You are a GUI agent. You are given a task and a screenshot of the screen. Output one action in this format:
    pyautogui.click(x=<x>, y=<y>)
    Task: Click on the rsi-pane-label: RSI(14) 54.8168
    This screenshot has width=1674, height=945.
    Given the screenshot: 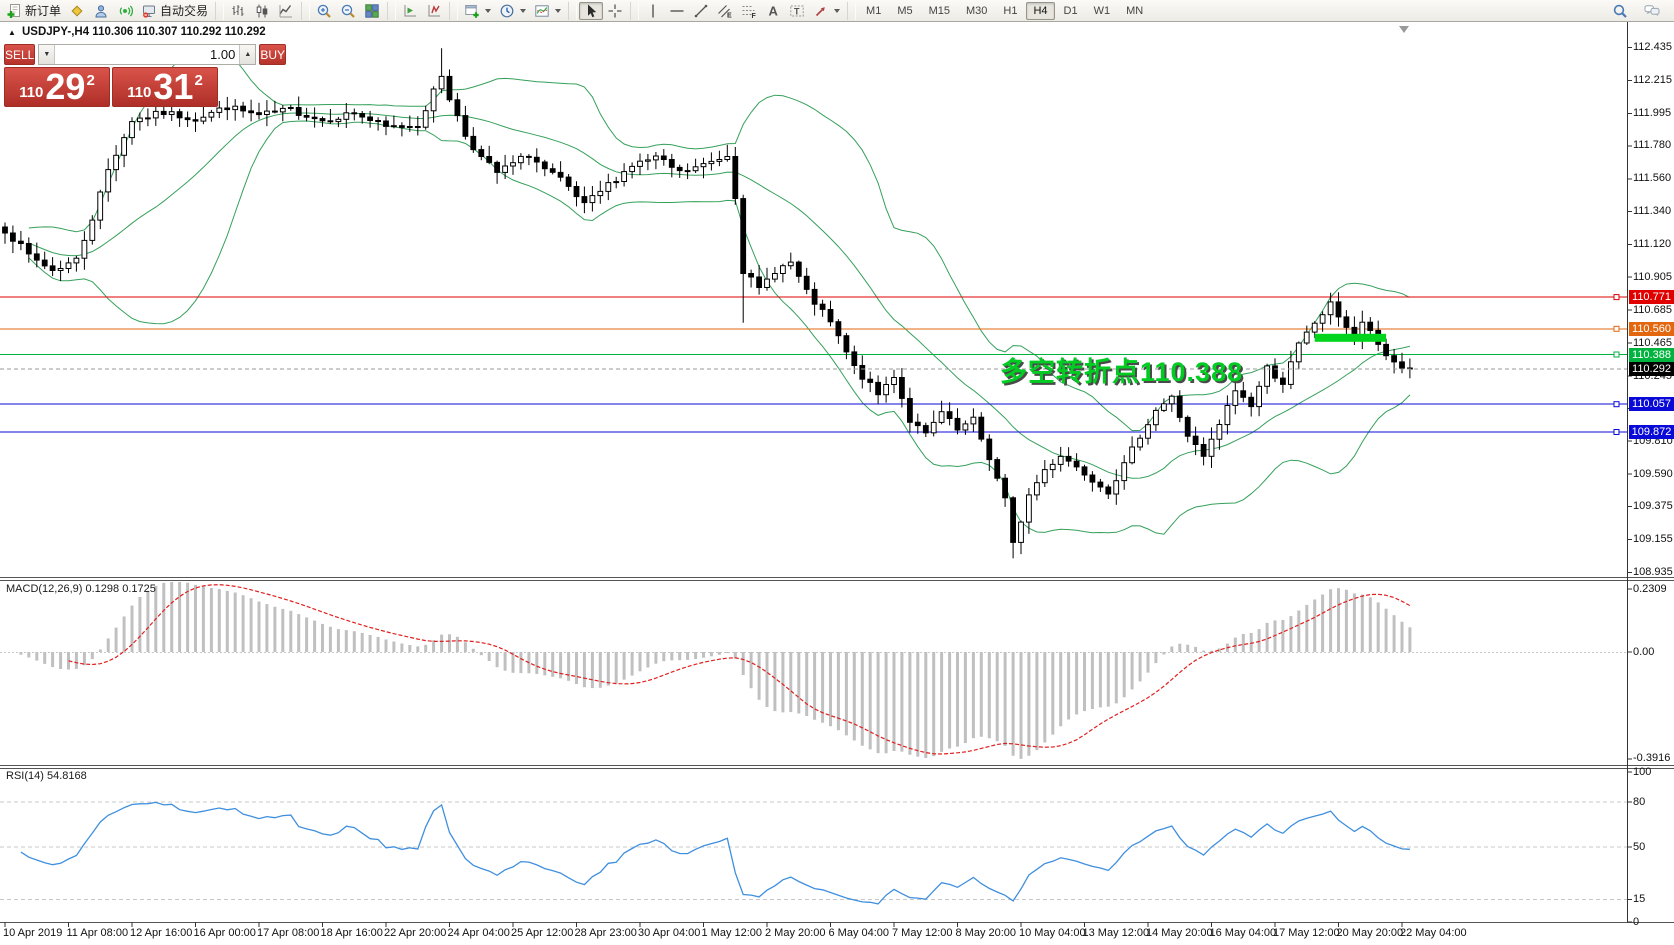 What is the action you would take?
    pyautogui.click(x=46, y=776)
    